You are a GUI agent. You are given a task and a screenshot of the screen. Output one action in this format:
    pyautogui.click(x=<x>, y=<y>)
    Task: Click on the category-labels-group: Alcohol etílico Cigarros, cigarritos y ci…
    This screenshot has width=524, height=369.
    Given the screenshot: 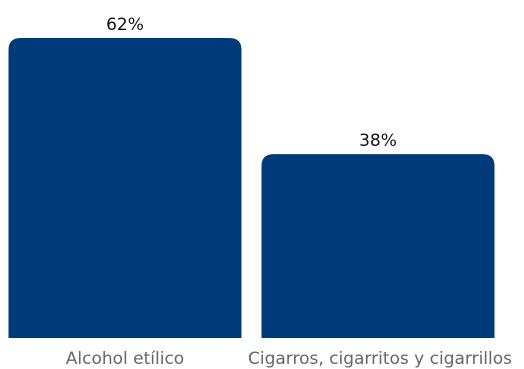 What is the action you would take?
    pyautogui.click(x=289, y=359)
    